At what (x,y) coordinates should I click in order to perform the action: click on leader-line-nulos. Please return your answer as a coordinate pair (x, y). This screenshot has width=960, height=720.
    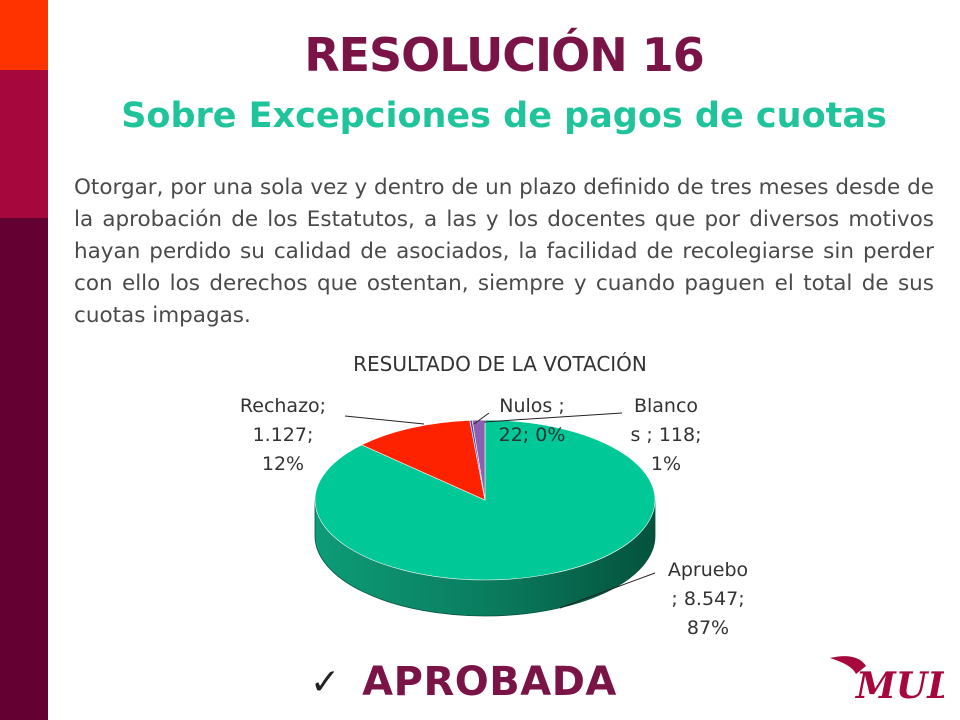
    Looking at the image, I should click on (481, 418).